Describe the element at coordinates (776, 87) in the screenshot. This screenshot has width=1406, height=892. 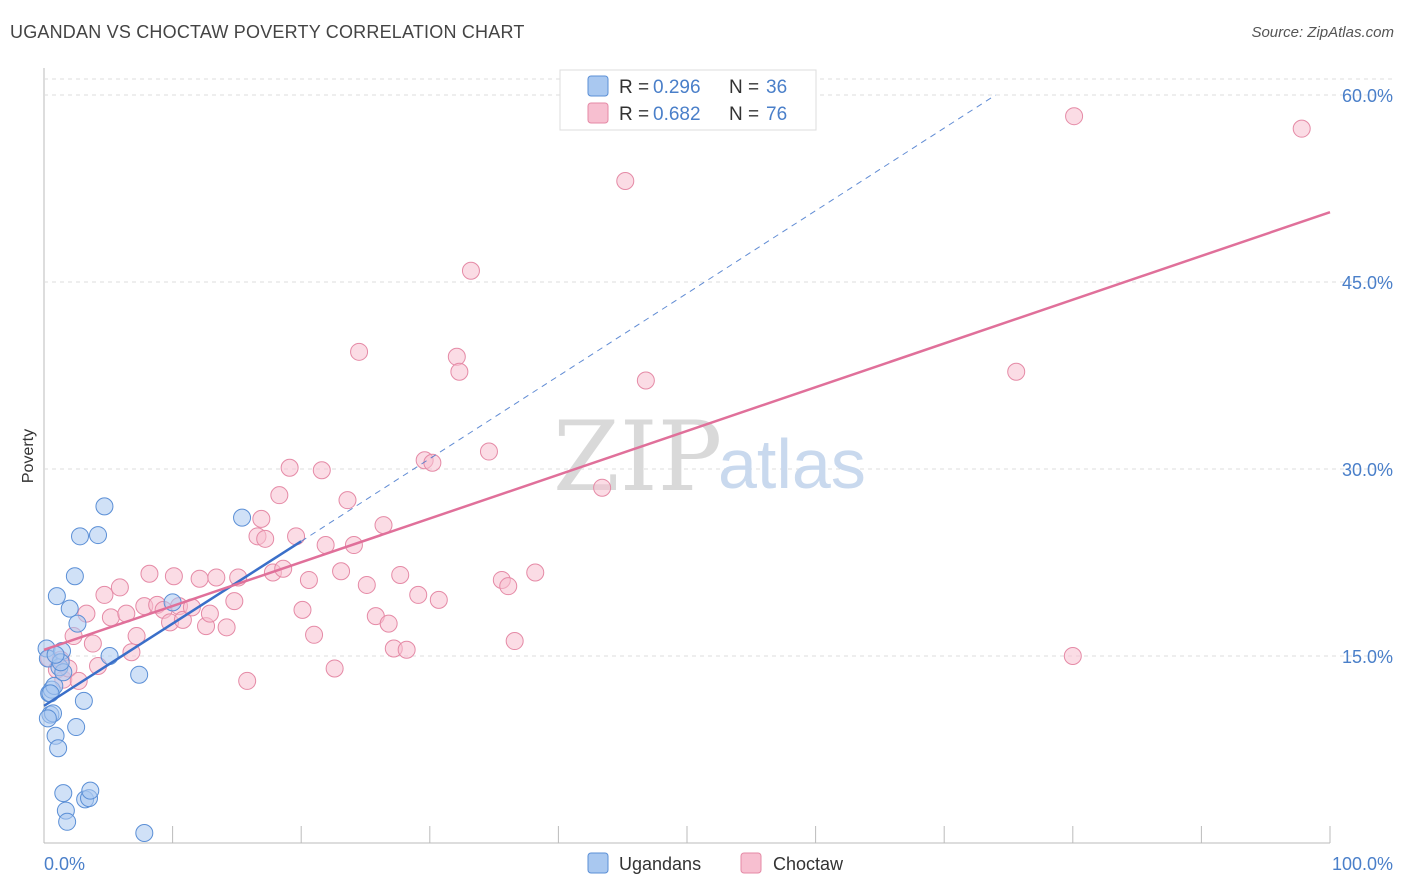
I see `legend-n-value-ugandans: 36` at that location.